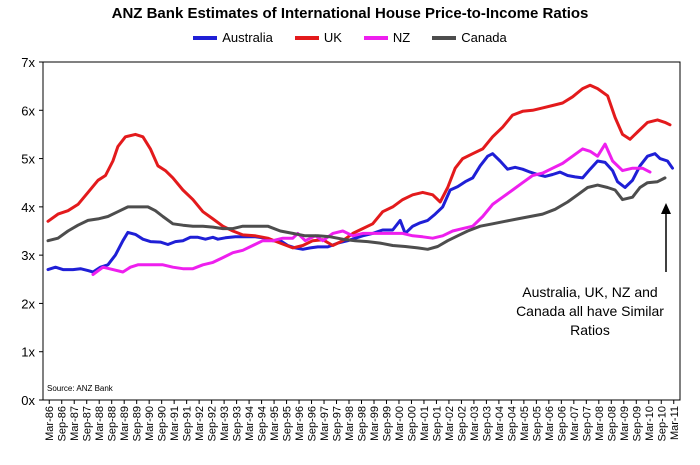 This screenshot has width=700, height=465. Describe the element at coordinates (300, 423) in the screenshot. I see `x-tick-label: Mar-96` at that location.